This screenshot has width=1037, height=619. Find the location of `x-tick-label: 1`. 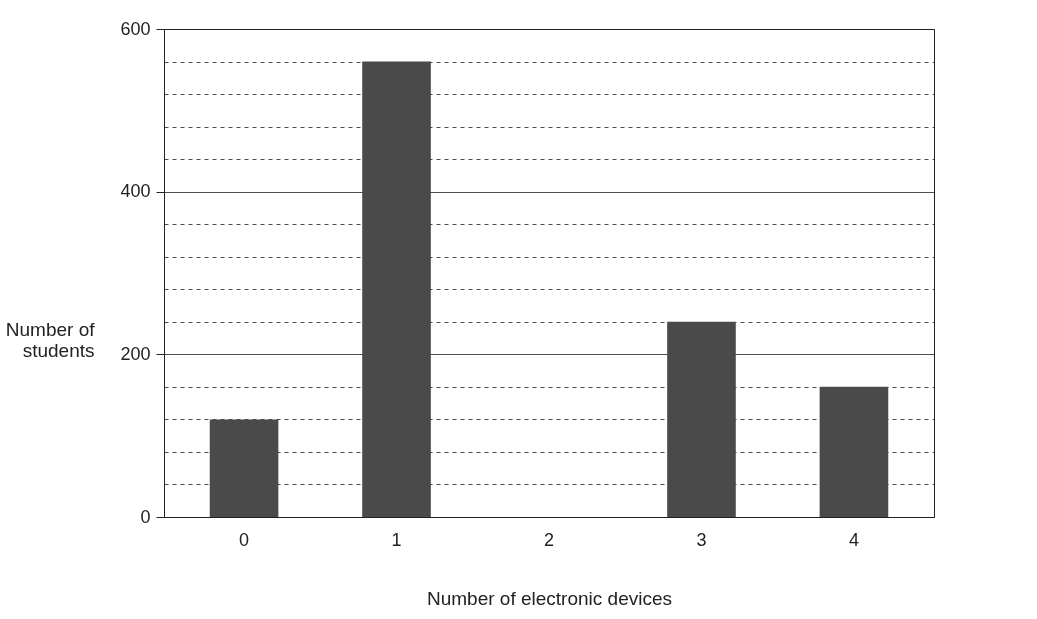

x-tick-label: 1 is located at coordinates (396, 539).